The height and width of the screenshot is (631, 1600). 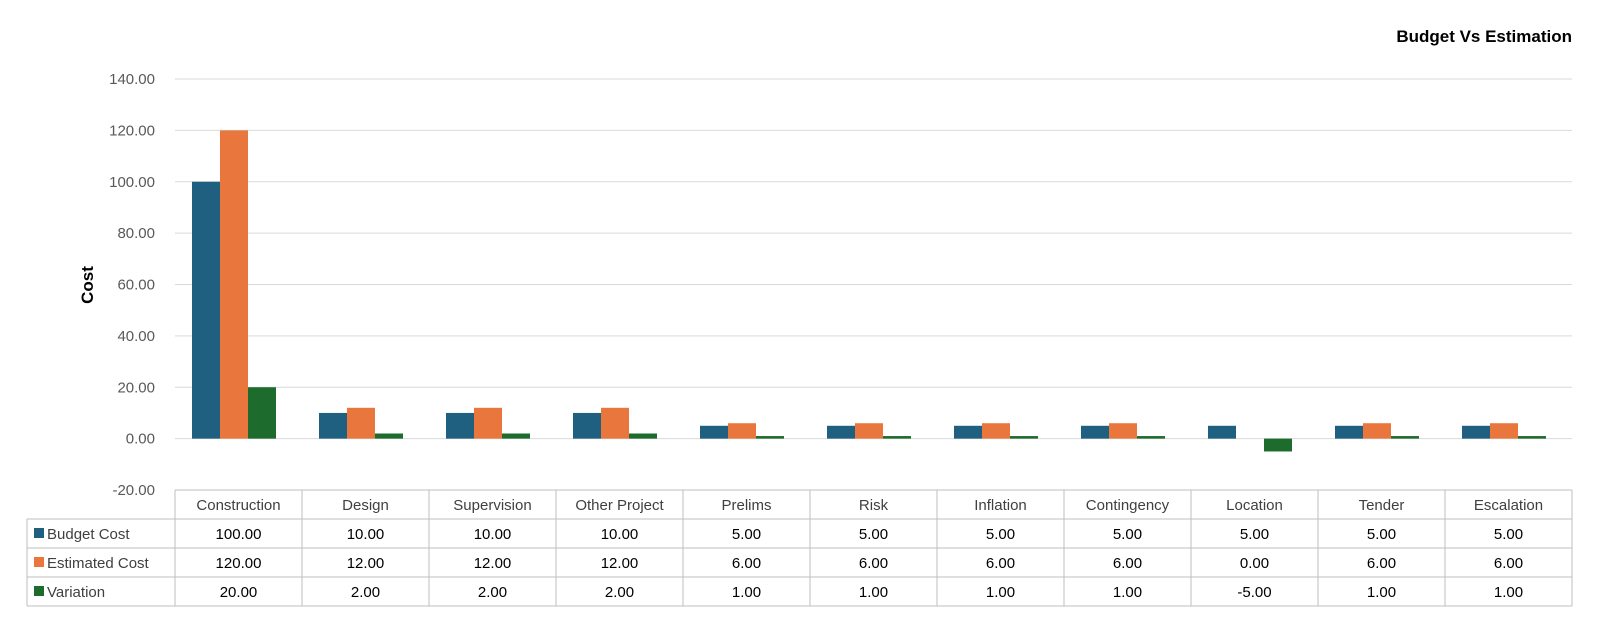 I want to click on category-label: Construction, so click(x=238, y=505).